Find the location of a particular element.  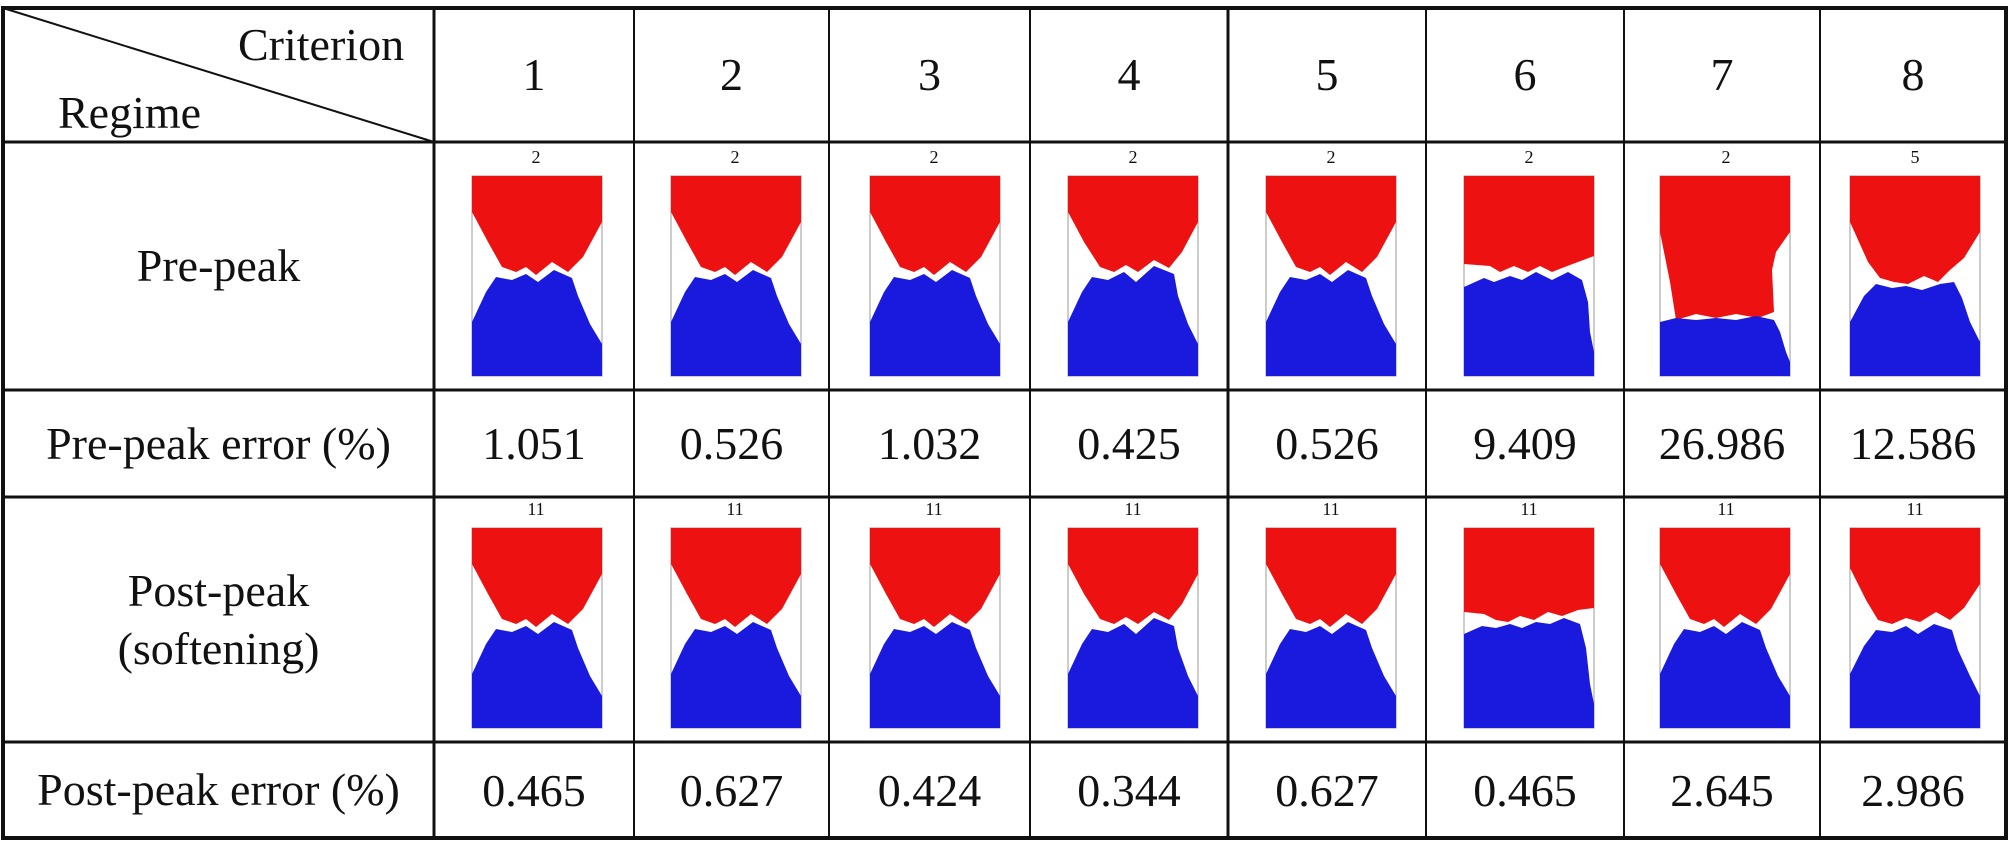

criterion-1: 1 is located at coordinates (534, 75).